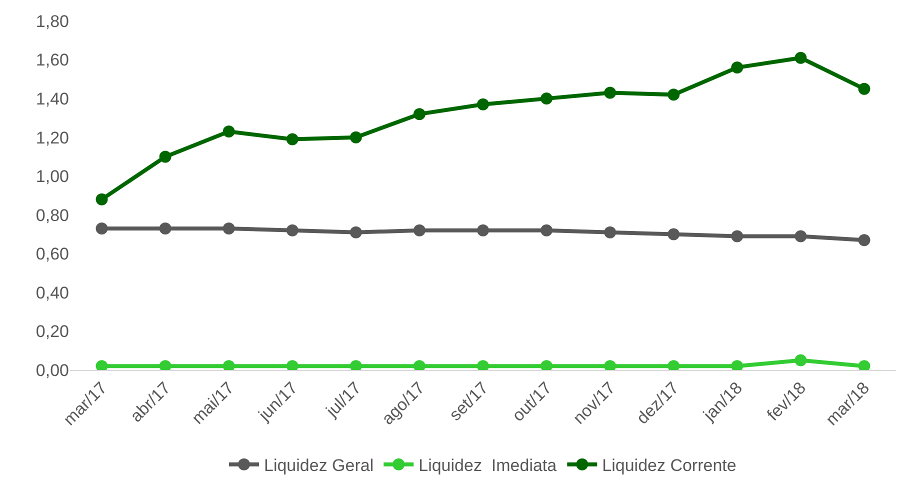 This screenshot has height=495, width=916. I want to click on y-tick-label: 0,00, so click(52, 370).